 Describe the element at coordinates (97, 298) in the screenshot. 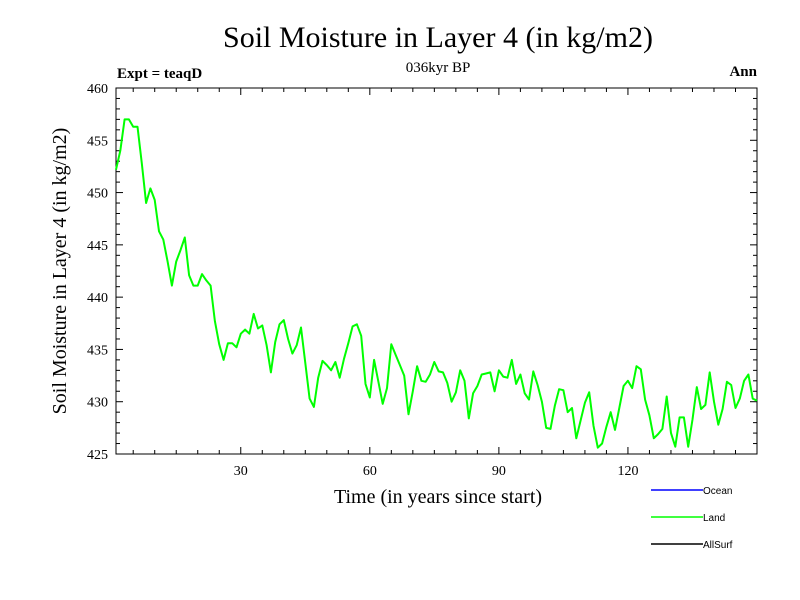

I see `y-tick-label: 440` at that location.